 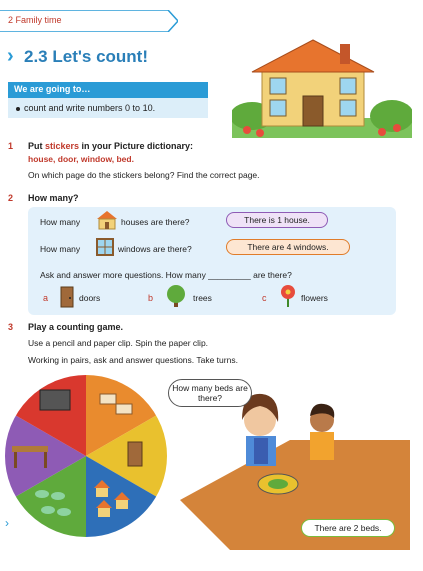 What do you see at coordinates (111, 146) in the screenshot?
I see `section1-heading: Put stickers in your Picture dictionary:` at bounding box center [111, 146].